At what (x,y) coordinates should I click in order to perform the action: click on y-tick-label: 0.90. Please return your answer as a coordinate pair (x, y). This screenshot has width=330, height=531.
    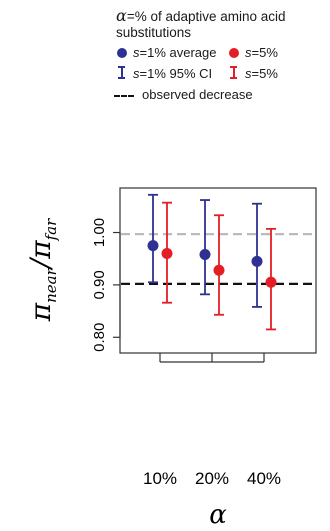
    Looking at the image, I should click on (99, 284).